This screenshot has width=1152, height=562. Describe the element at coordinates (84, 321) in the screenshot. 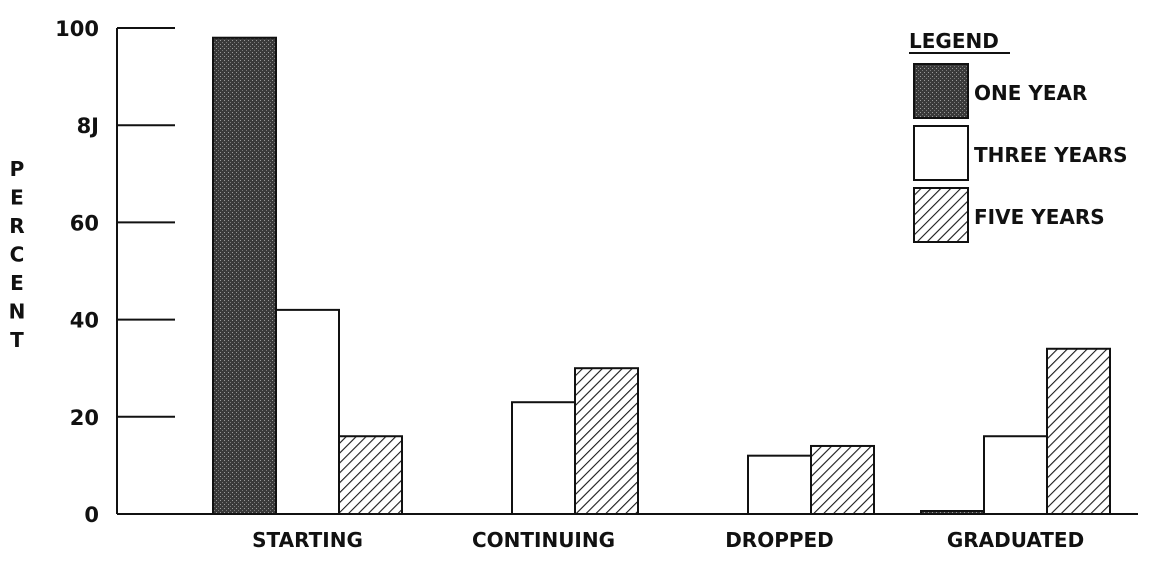

I see `y-tick-label: 40` at that location.